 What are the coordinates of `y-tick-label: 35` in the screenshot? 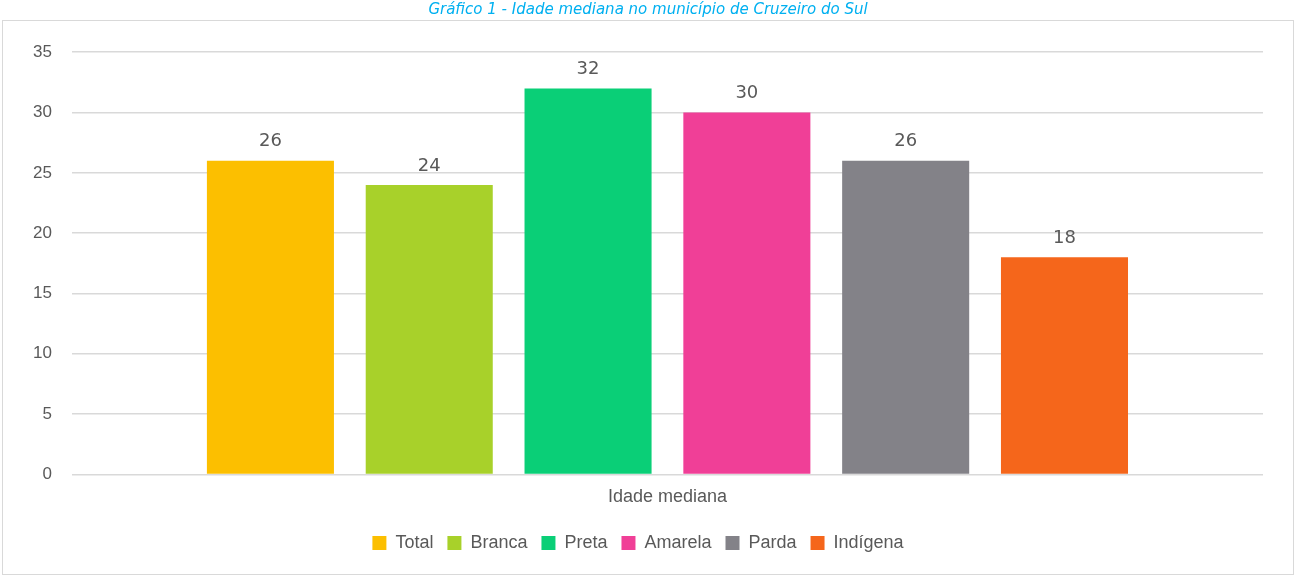 It's located at (42, 51).